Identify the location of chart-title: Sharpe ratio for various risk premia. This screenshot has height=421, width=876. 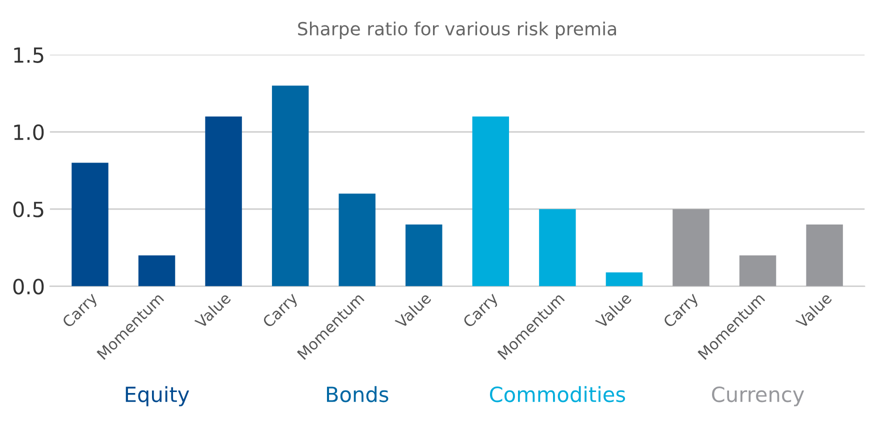
(457, 31).